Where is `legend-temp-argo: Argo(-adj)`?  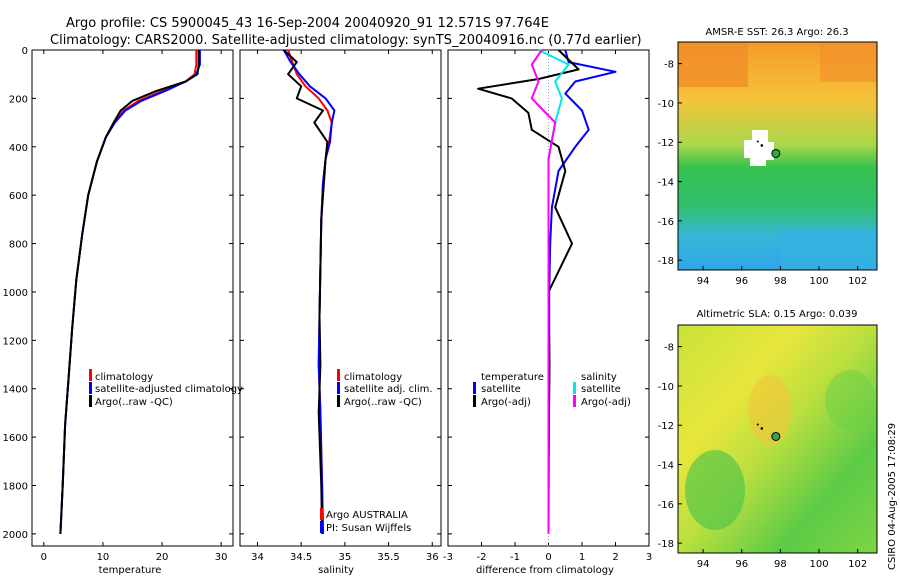
legend-temp-argo: Argo(-adj) is located at coordinates (506, 402).